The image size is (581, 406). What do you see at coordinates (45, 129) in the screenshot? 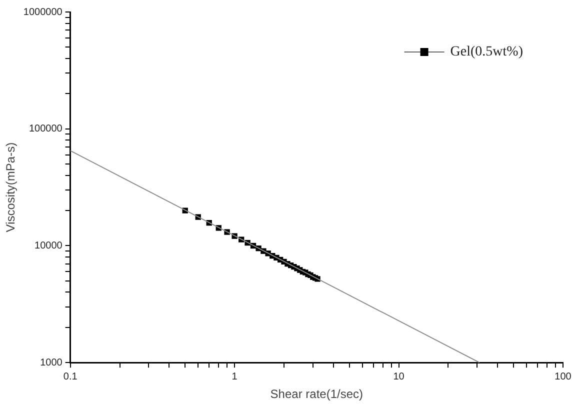
I see `y-tick-label: 100000` at bounding box center [45, 129].